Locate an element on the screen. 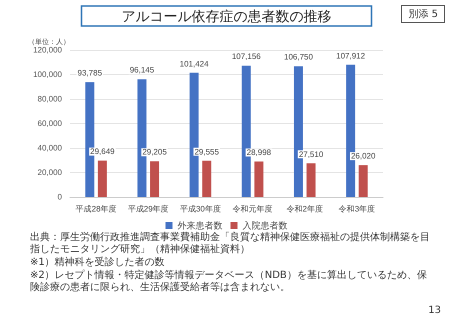  x-tick-label: 令和3年度 is located at coordinates (357, 209).